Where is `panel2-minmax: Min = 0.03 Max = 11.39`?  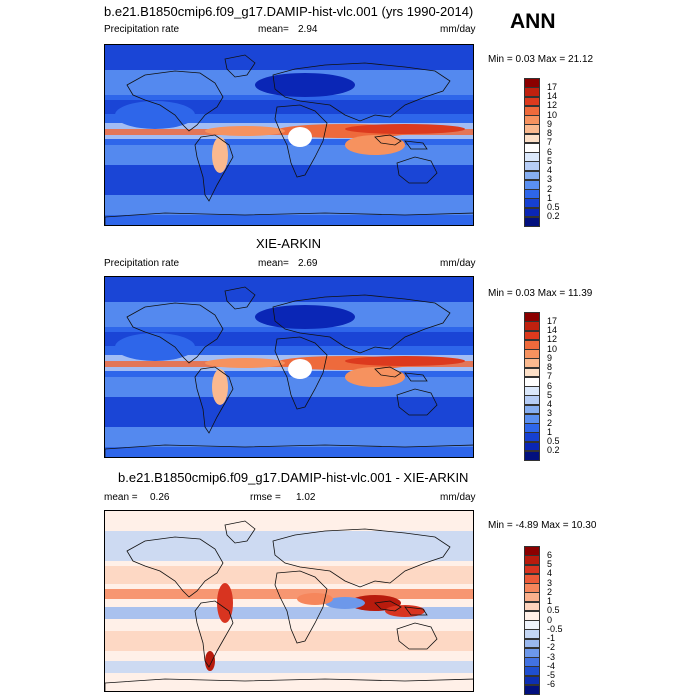 panel2-minmax: Min = 0.03 Max = 11.39 is located at coordinates (540, 293).